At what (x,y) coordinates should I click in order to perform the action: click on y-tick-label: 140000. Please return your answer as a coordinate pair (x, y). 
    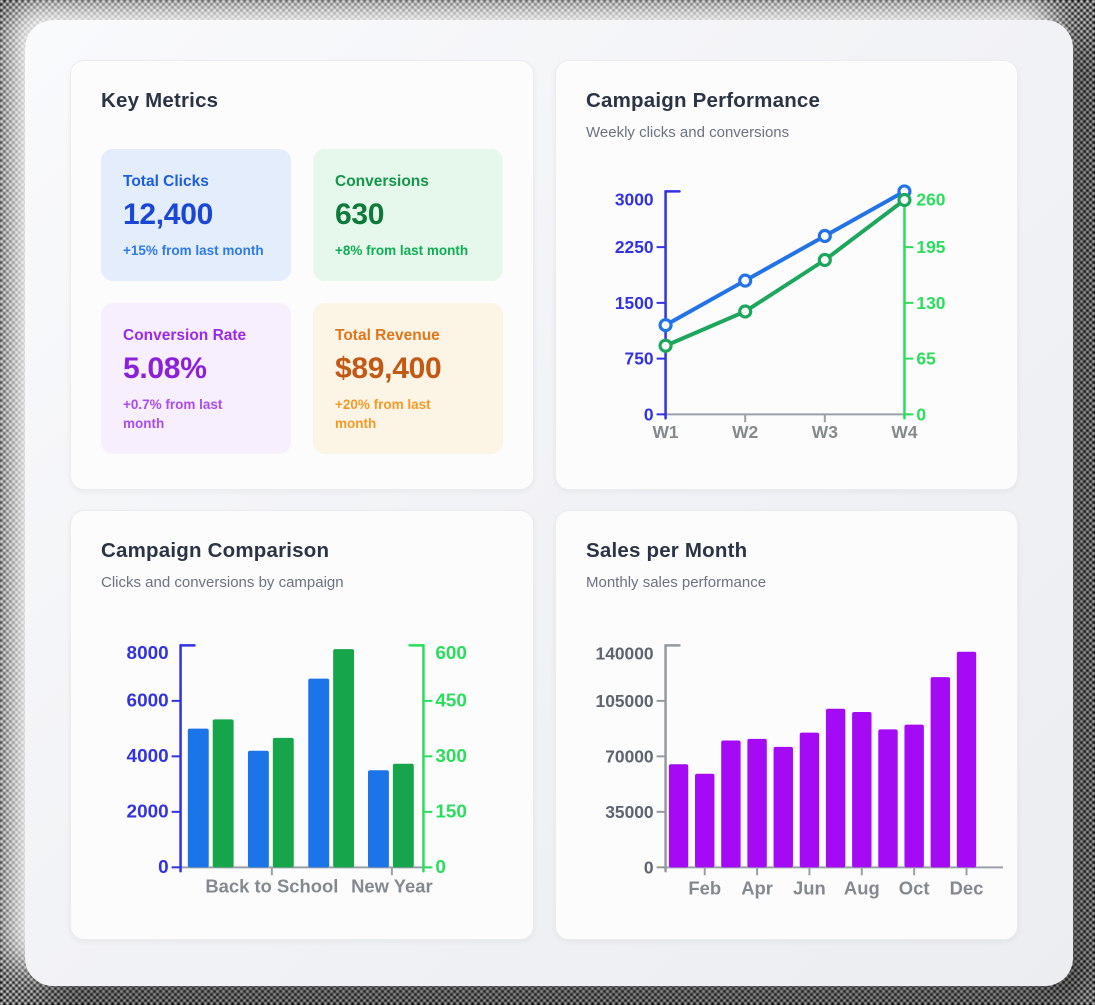
    Looking at the image, I should click on (625, 653).